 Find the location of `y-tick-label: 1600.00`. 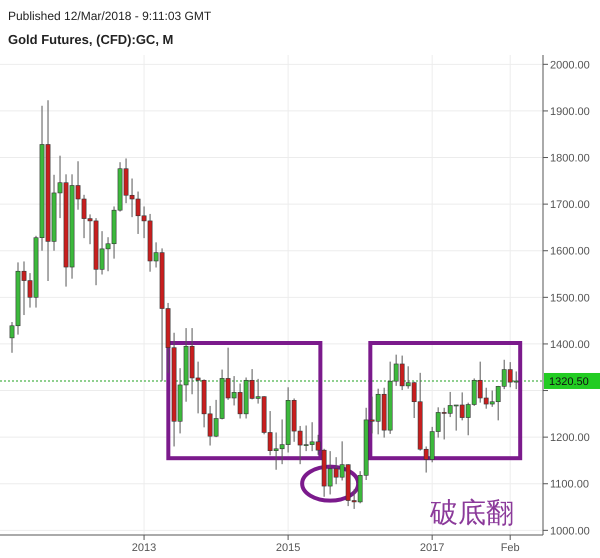

y-tick-label: 1600.00 is located at coordinates (570, 252).